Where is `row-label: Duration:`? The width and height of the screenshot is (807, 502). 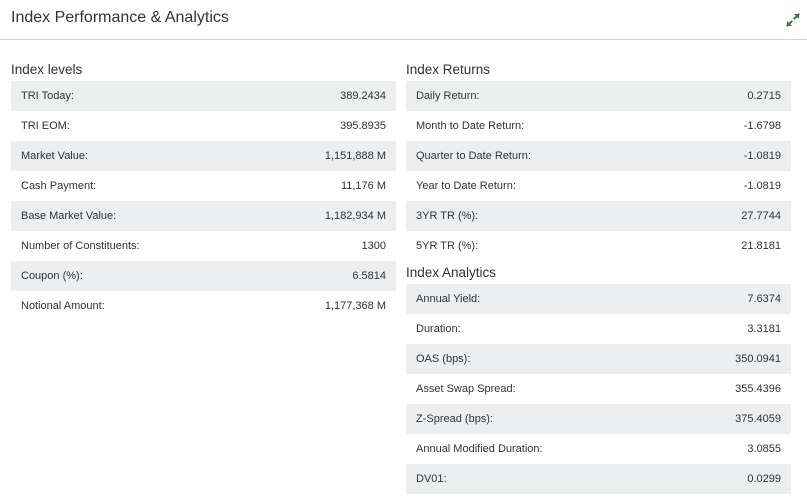
row-label: Duration: is located at coordinates (438, 329).